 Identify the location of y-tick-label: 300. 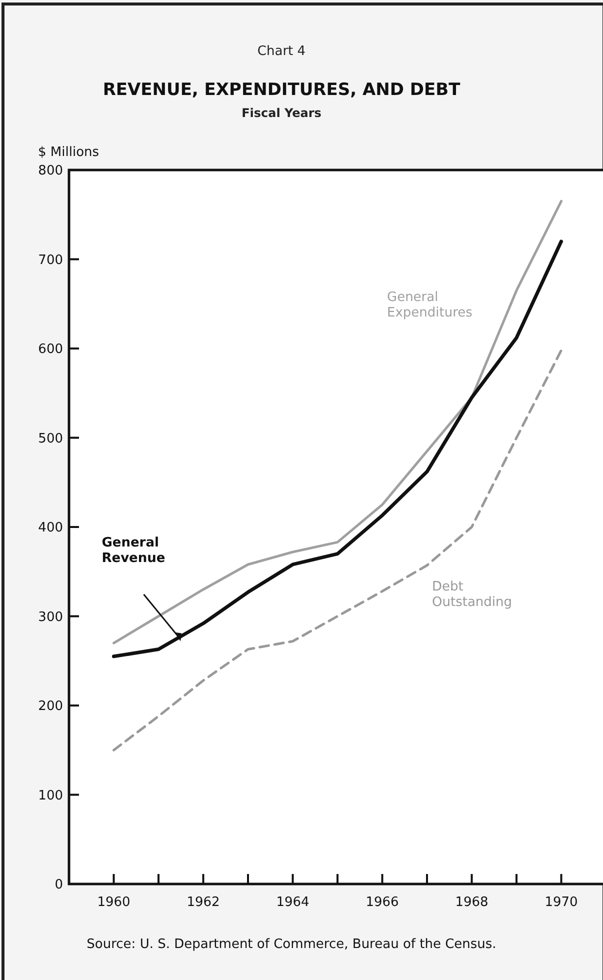
(50, 617).